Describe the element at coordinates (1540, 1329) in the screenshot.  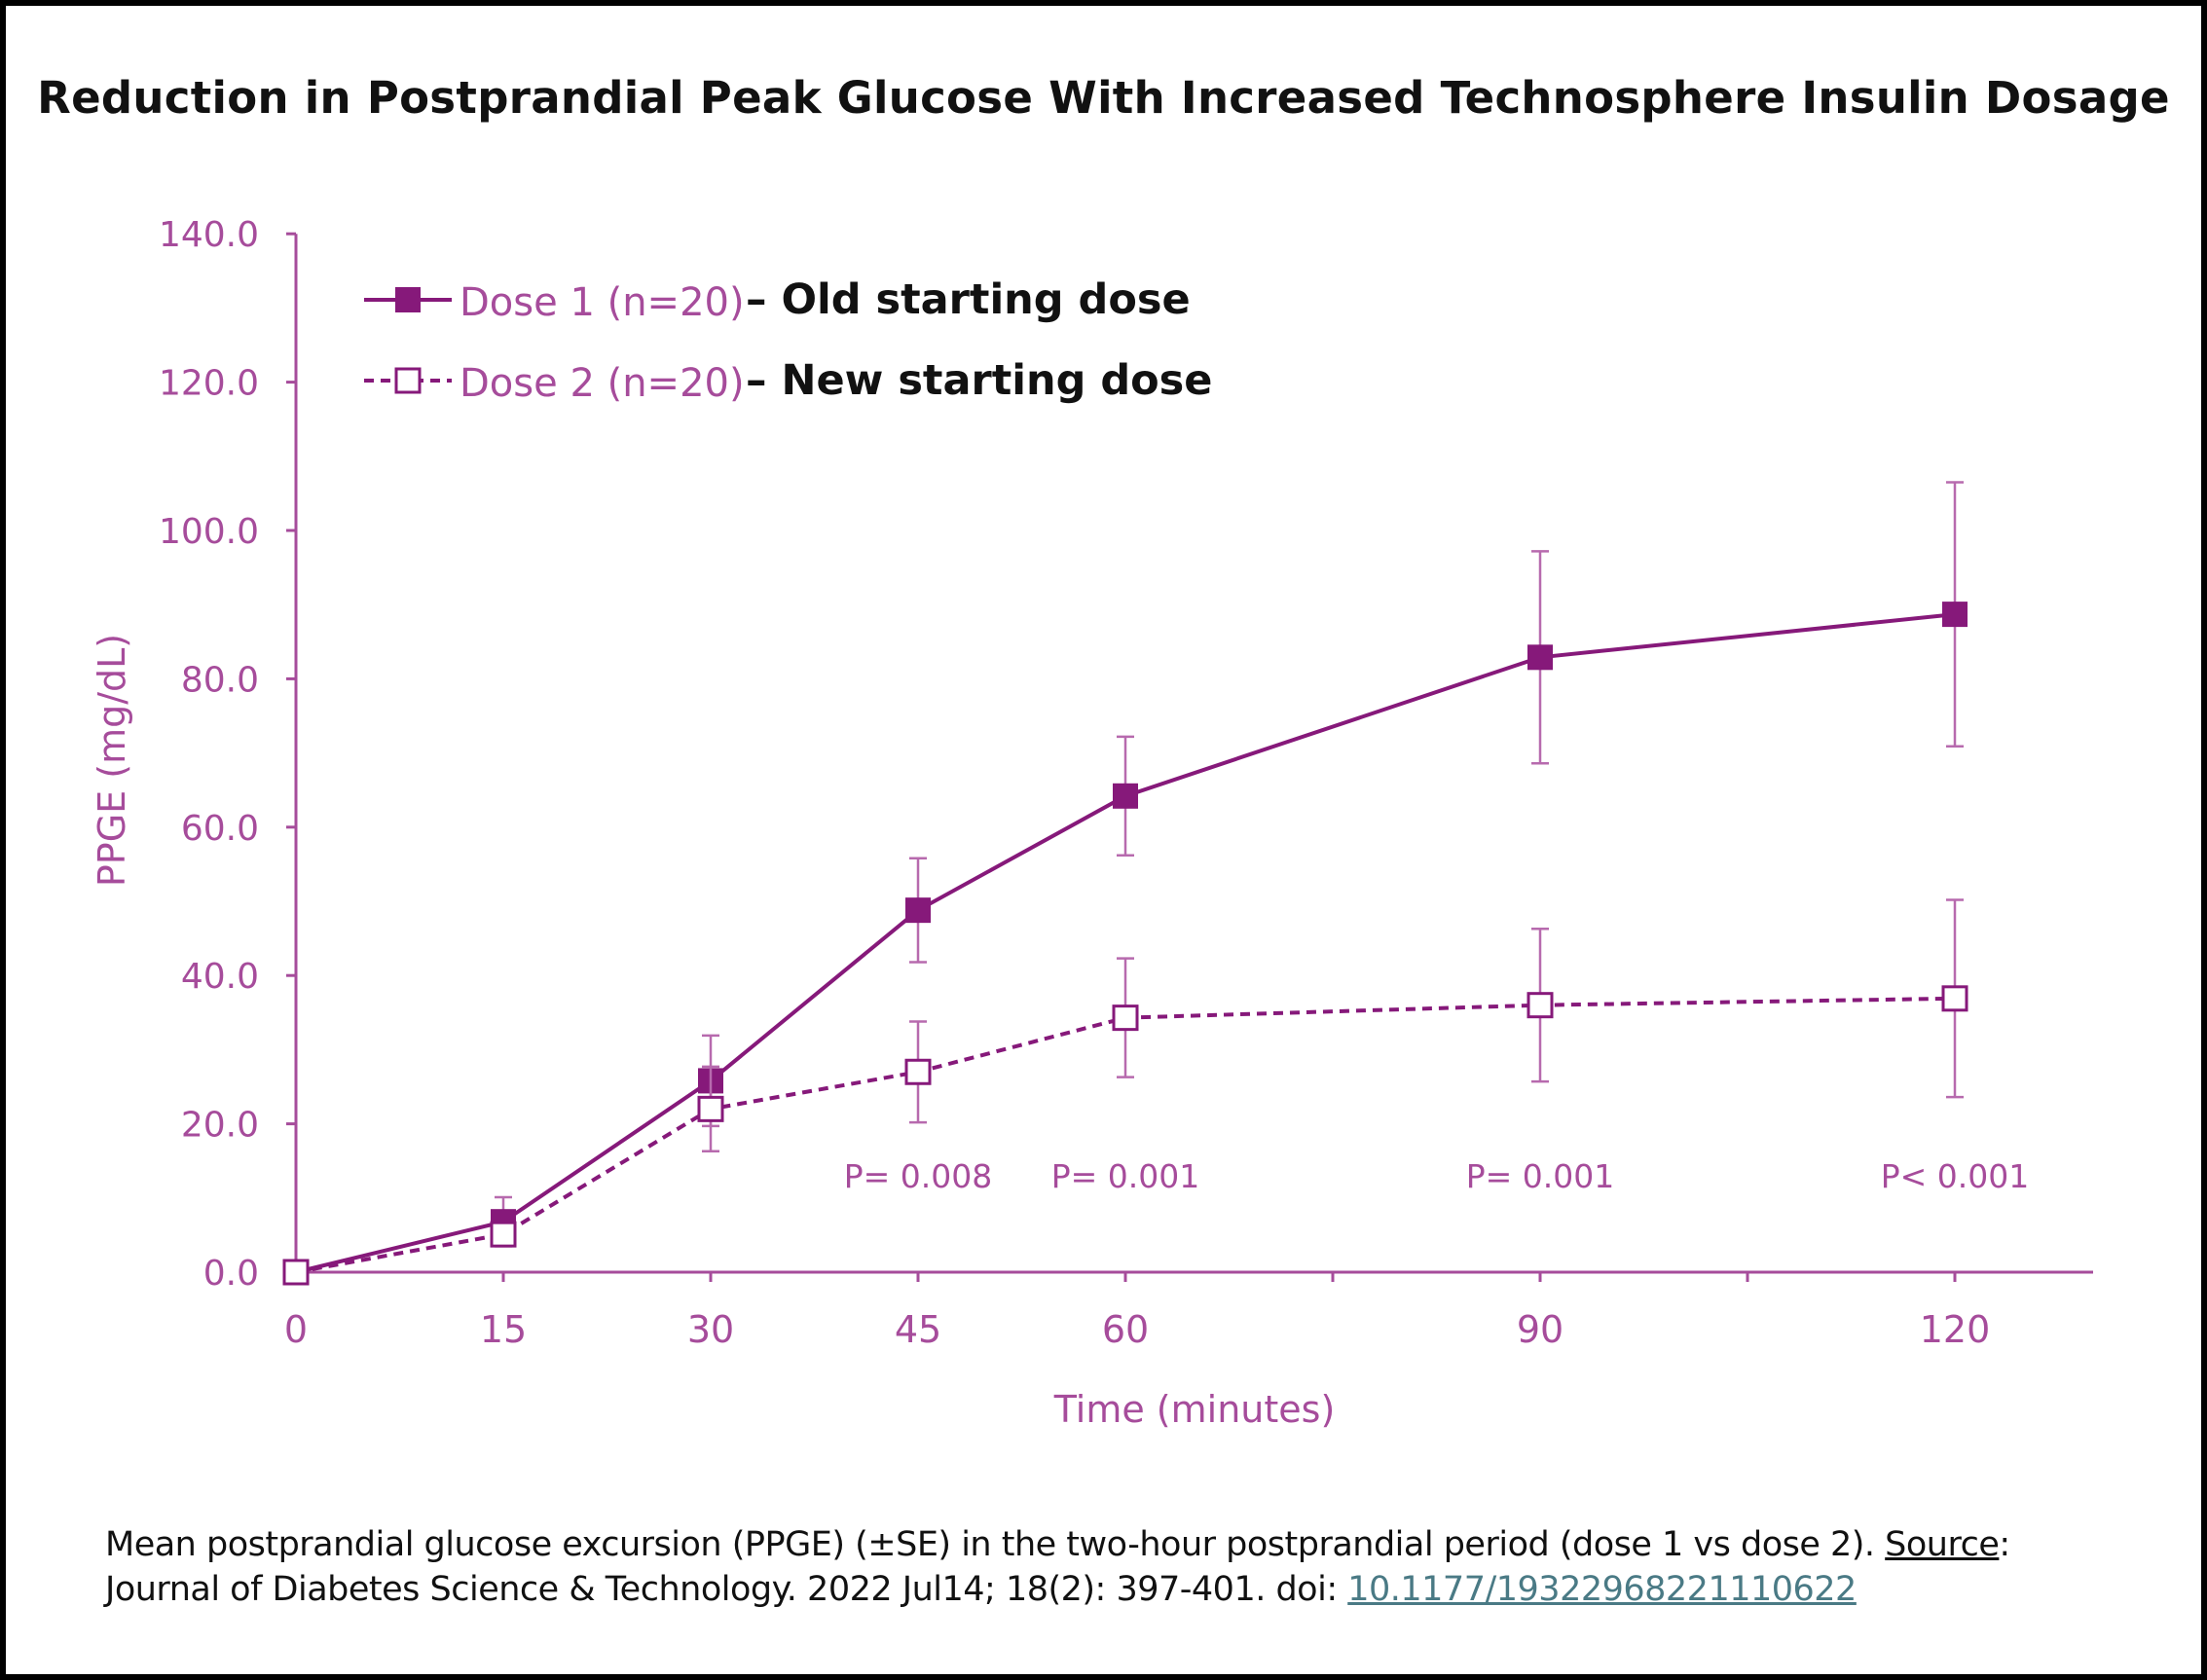
I see `x-tick-label: 90` at that location.